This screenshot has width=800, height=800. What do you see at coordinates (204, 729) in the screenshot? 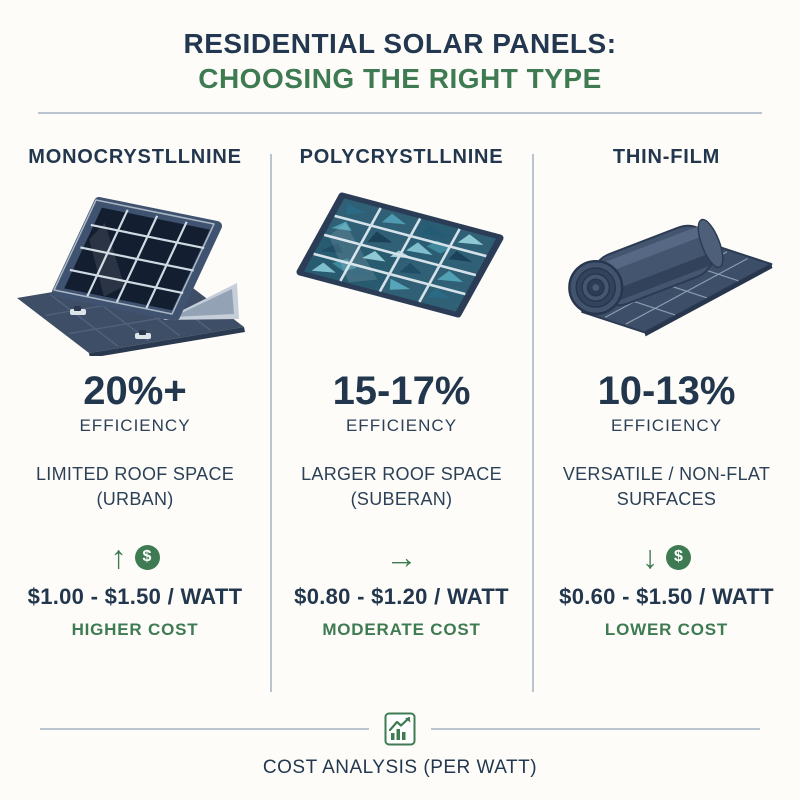
I see `footer-divider-line-left` at bounding box center [204, 729].